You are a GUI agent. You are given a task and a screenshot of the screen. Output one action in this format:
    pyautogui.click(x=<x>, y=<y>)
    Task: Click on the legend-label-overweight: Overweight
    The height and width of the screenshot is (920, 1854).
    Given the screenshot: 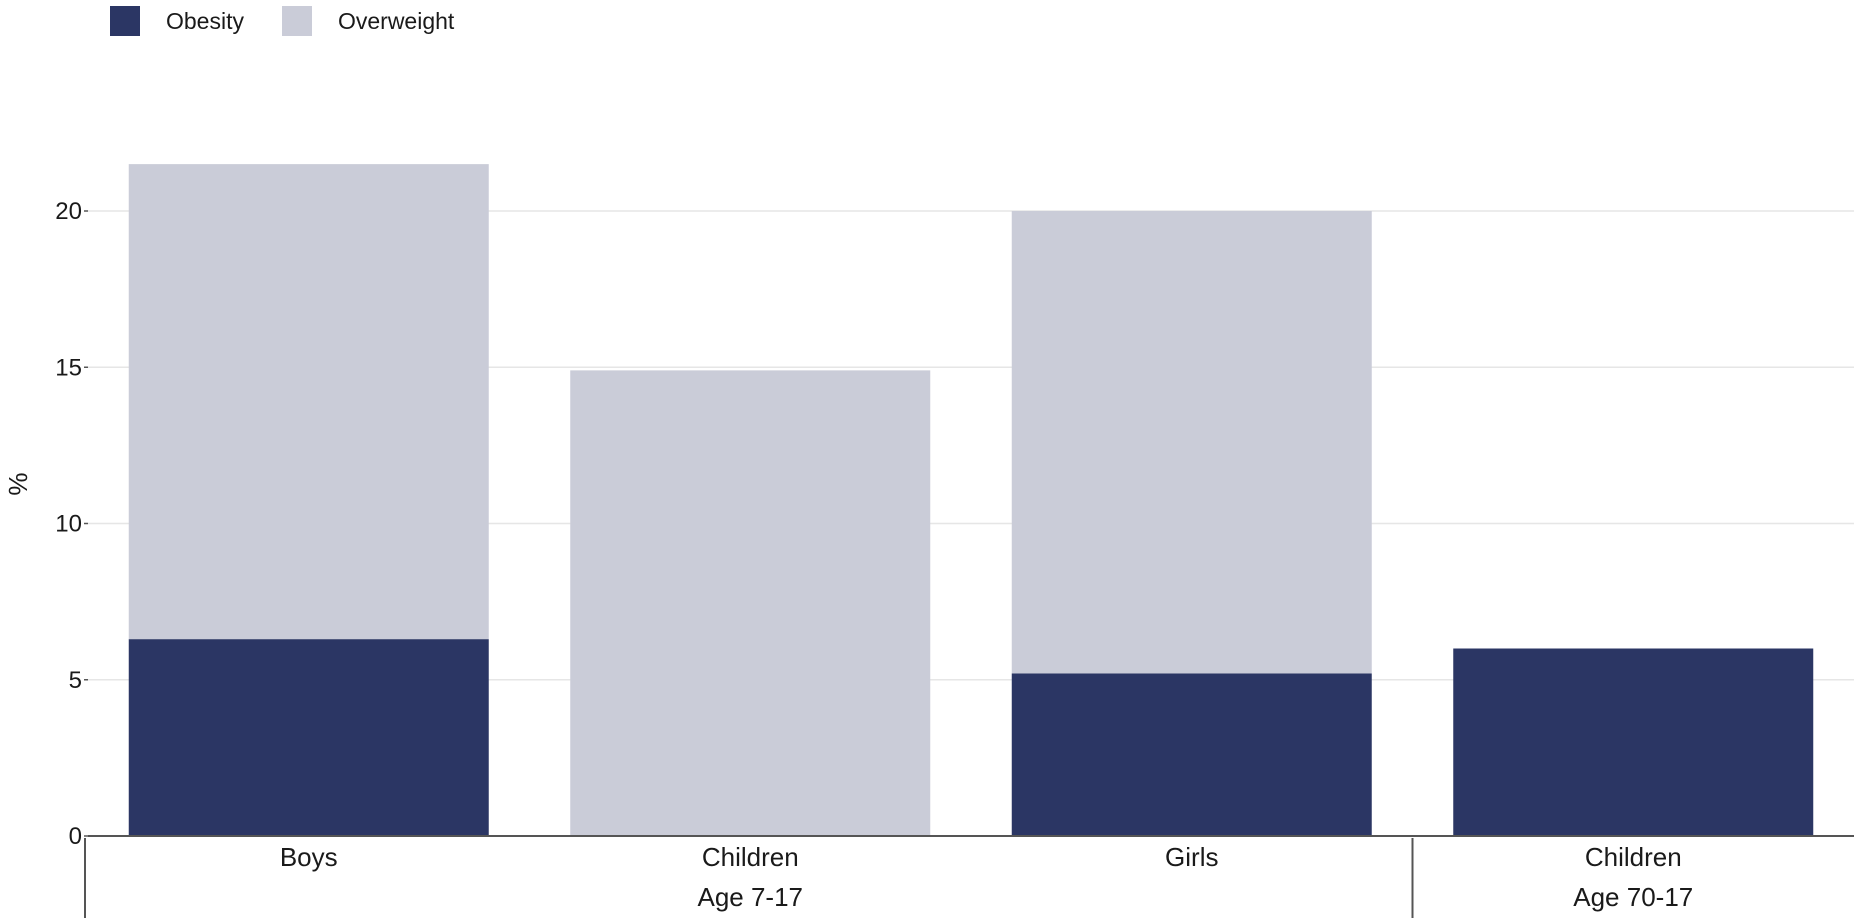 What is the action you would take?
    pyautogui.click(x=396, y=20)
    